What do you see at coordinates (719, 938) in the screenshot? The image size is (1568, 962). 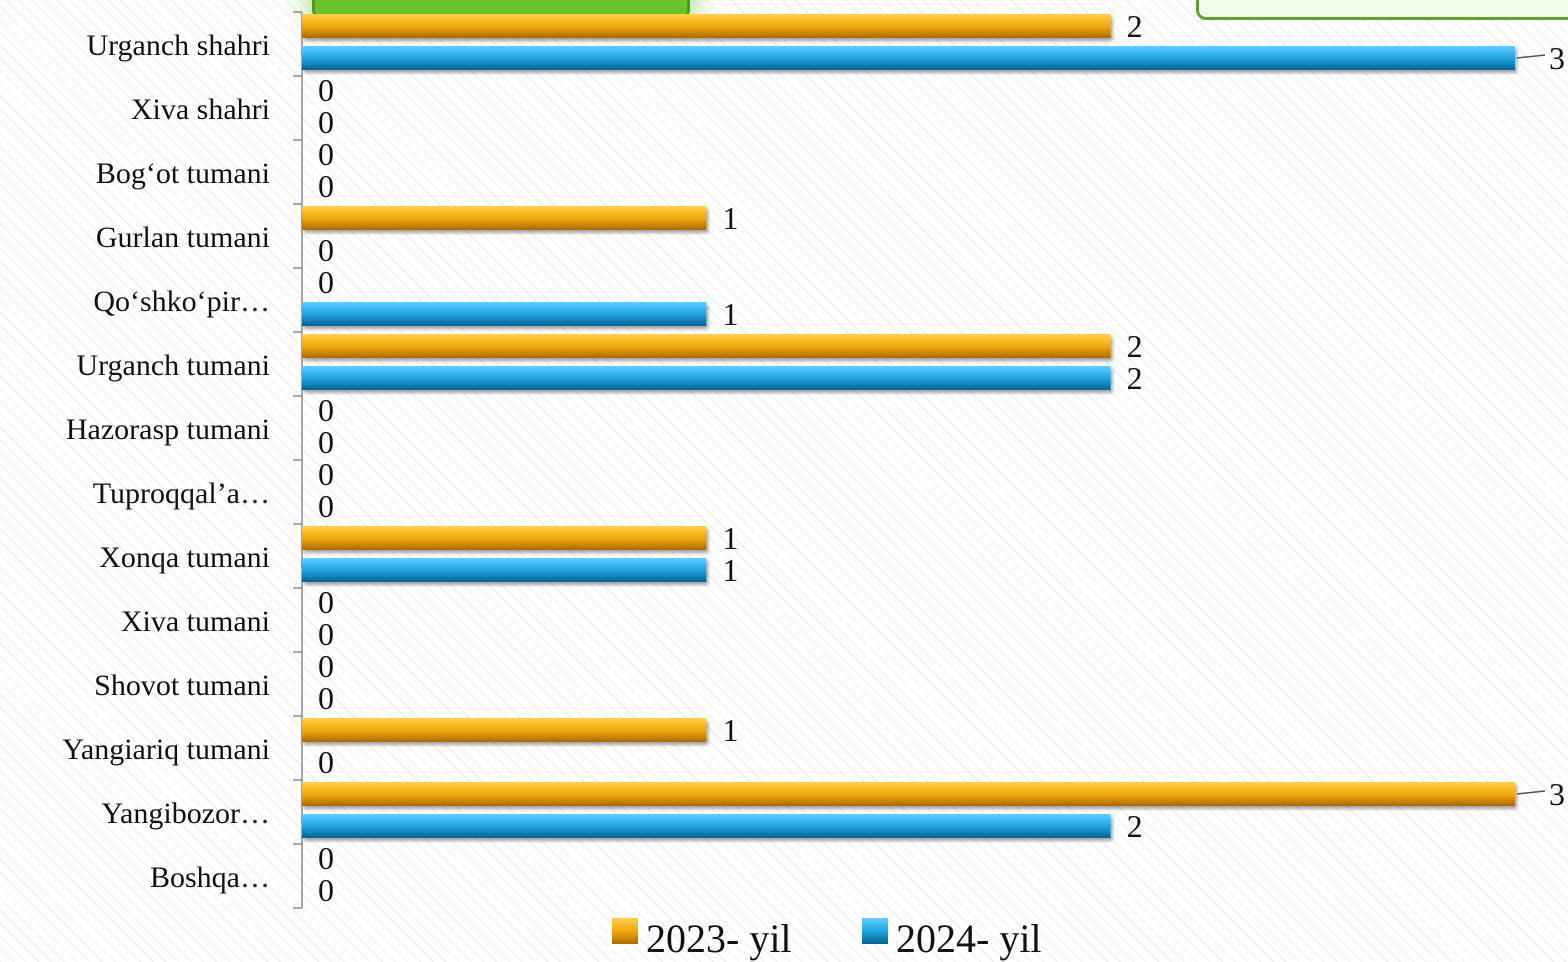 I see `legend-label-series-1: 2023- yil` at bounding box center [719, 938].